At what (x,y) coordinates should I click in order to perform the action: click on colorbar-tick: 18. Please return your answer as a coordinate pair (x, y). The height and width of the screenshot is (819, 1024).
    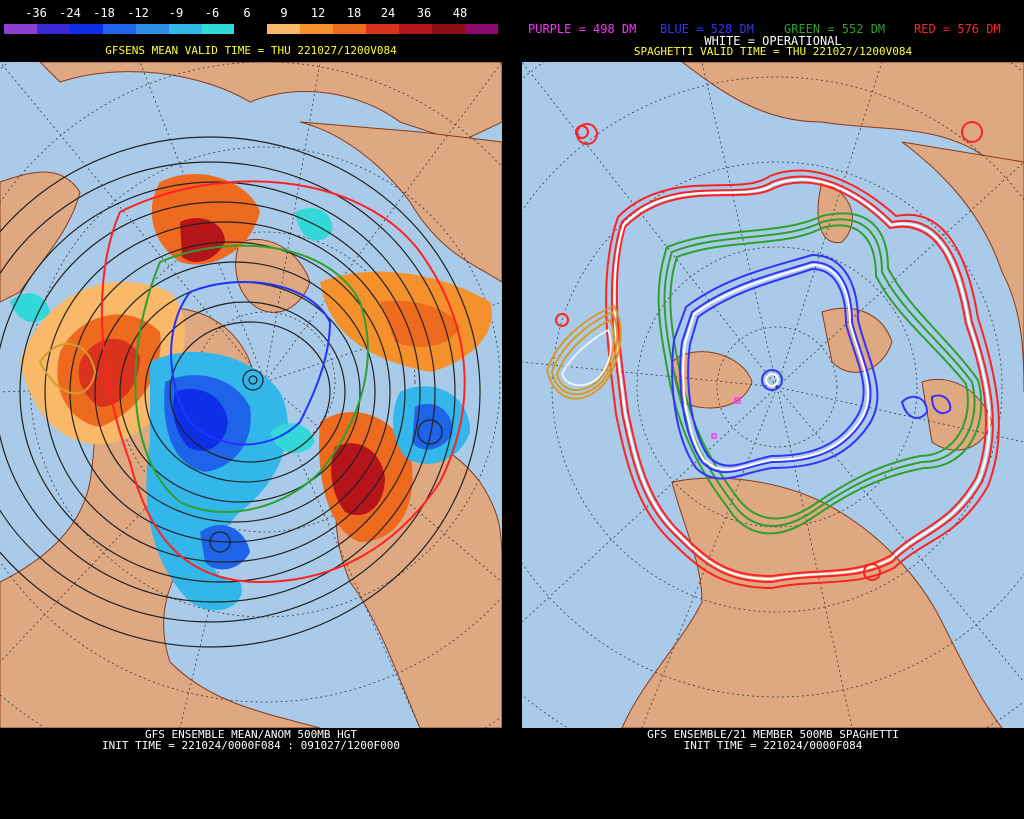
    Looking at the image, I should click on (354, 13).